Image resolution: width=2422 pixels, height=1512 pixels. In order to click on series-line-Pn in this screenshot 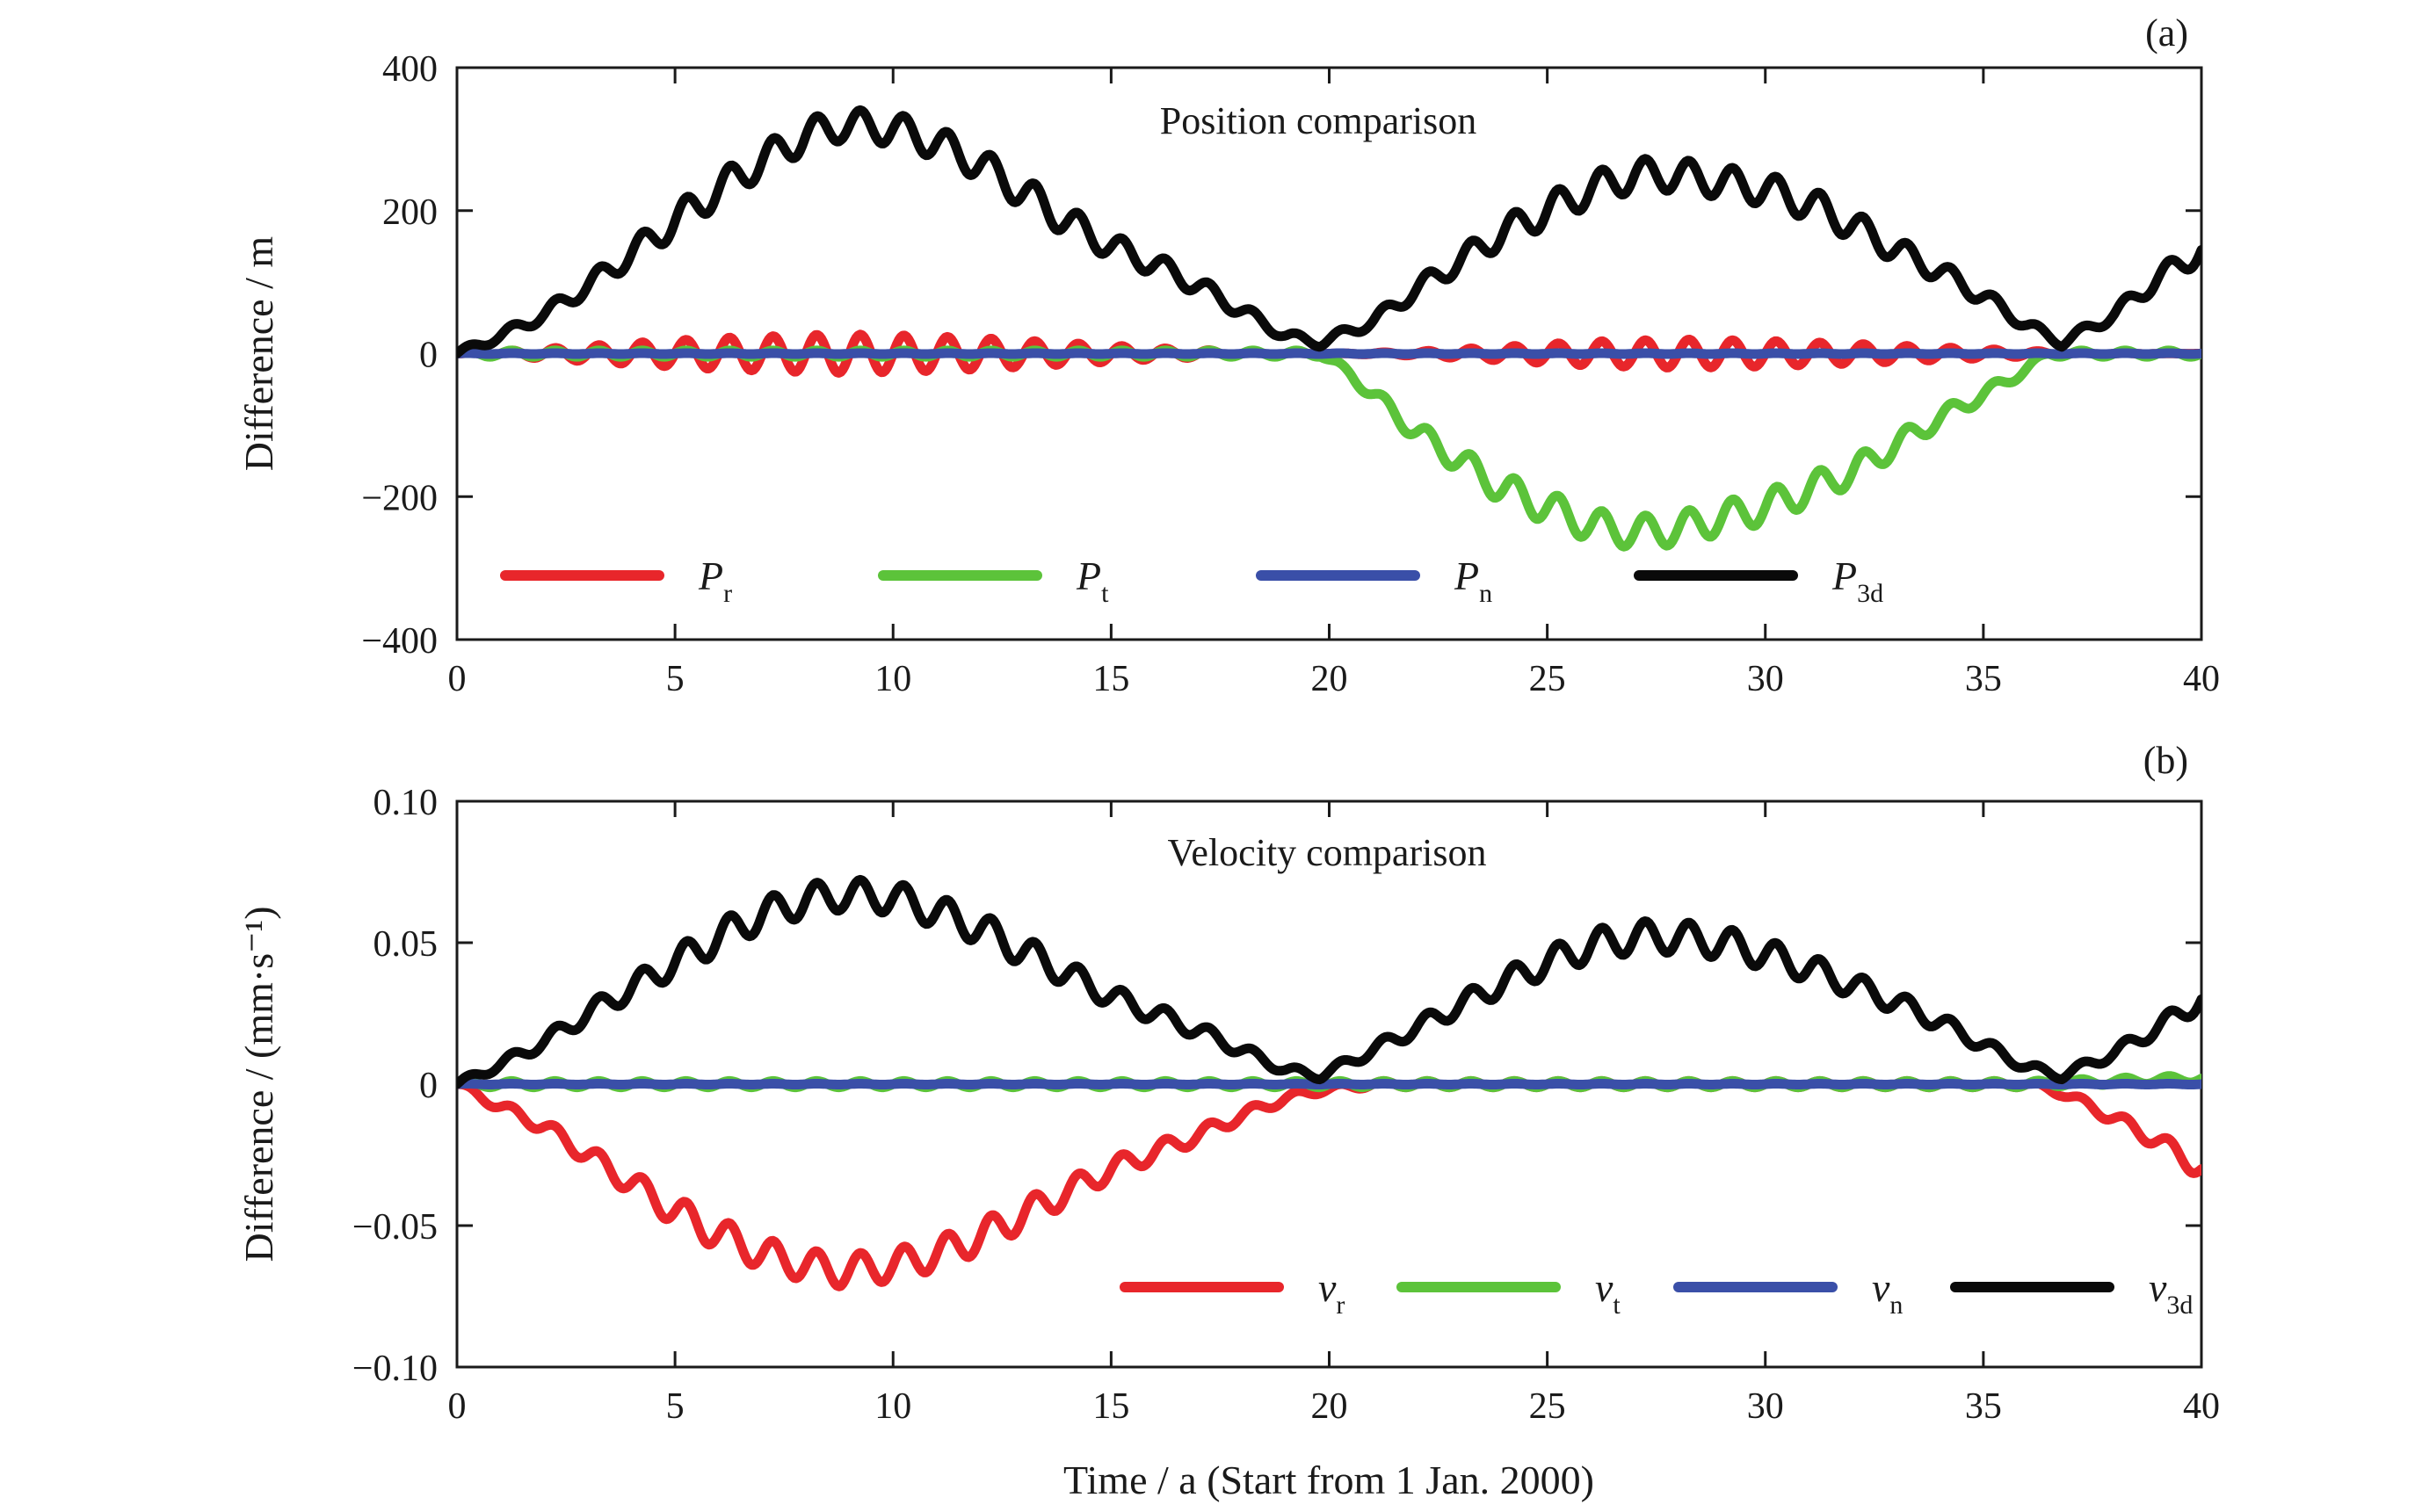, I will do `click(1329, 353)`.